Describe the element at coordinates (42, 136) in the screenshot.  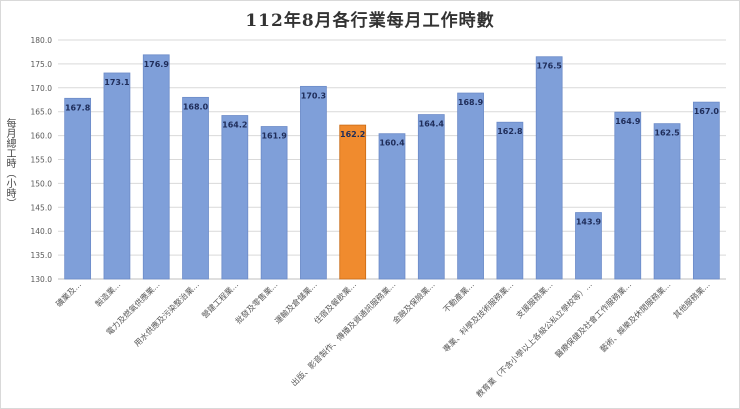
I see `y-tick-label: 160.0` at that location.